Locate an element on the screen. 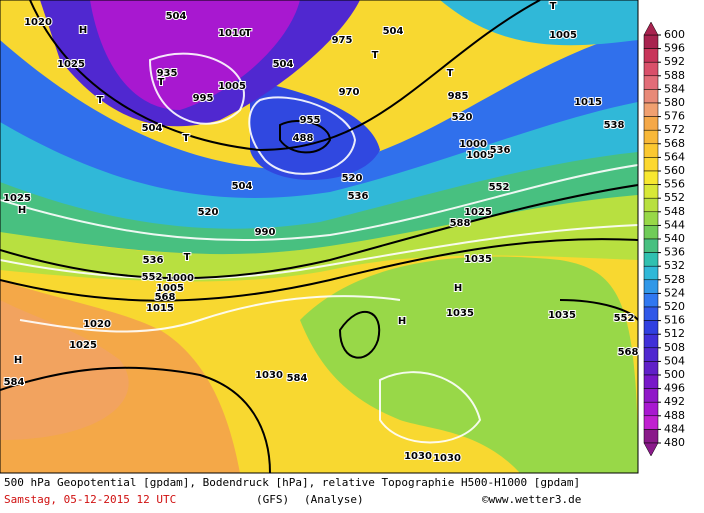 The height and width of the screenshot is (513, 704). legend-arrow-bottom is located at coordinates (651, 449).